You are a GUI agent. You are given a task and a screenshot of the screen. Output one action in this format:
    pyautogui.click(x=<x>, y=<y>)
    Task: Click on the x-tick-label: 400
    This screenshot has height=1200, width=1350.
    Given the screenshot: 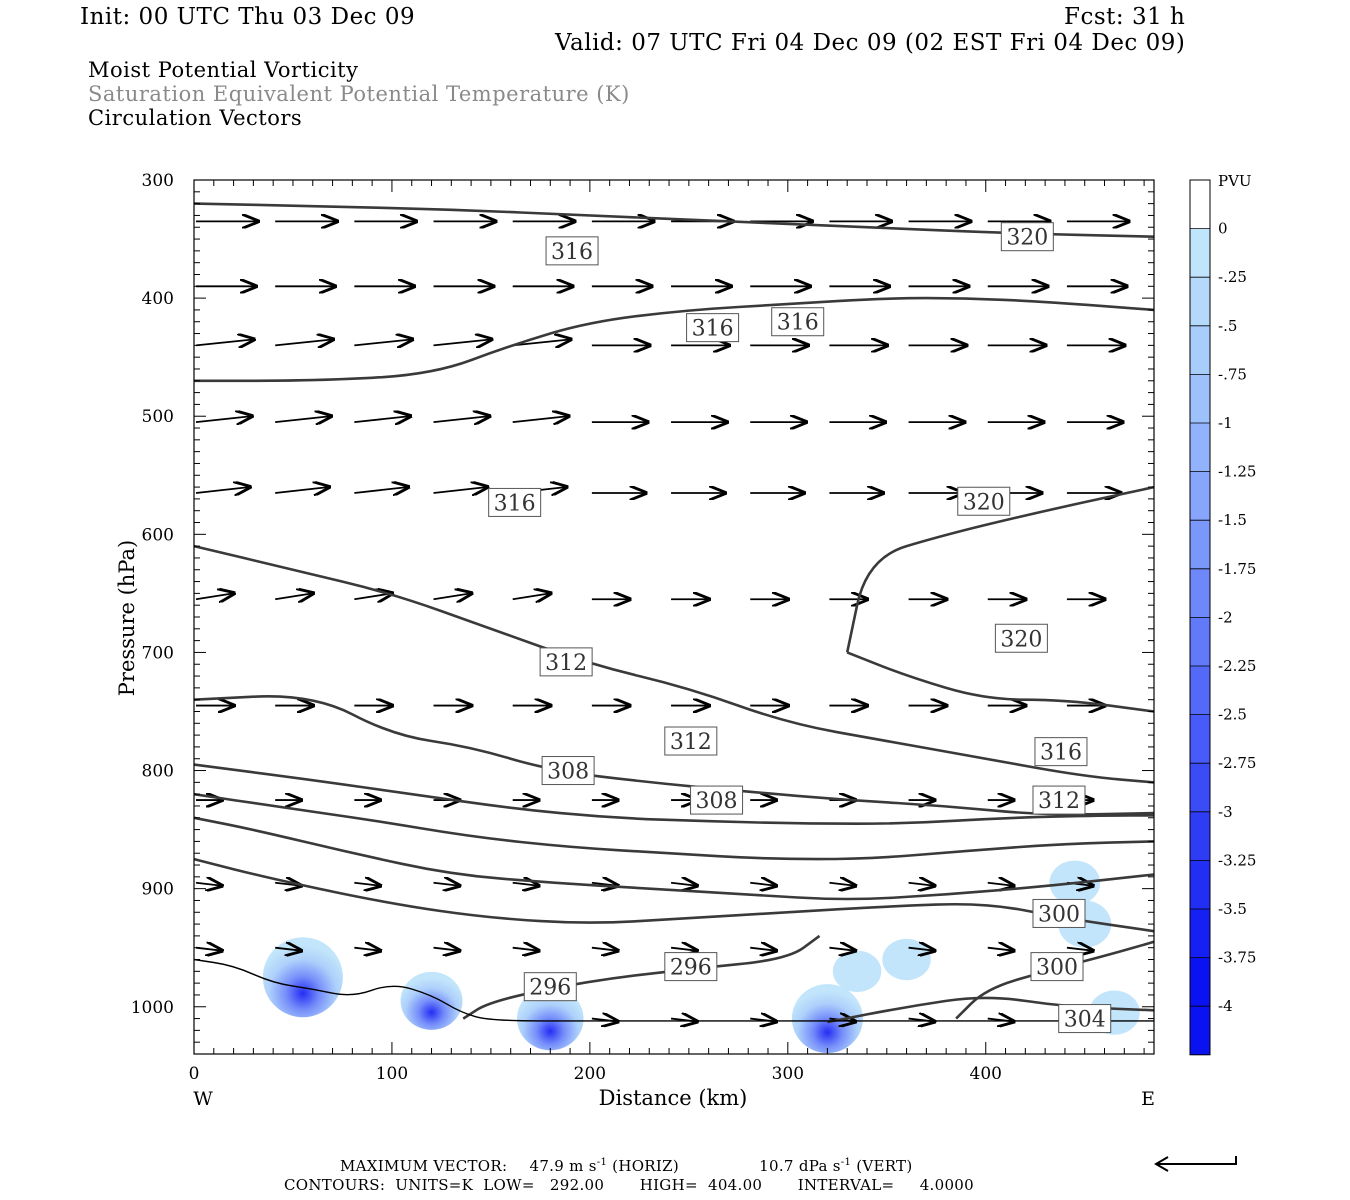 What is the action you would take?
    pyautogui.click(x=986, y=1074)
    